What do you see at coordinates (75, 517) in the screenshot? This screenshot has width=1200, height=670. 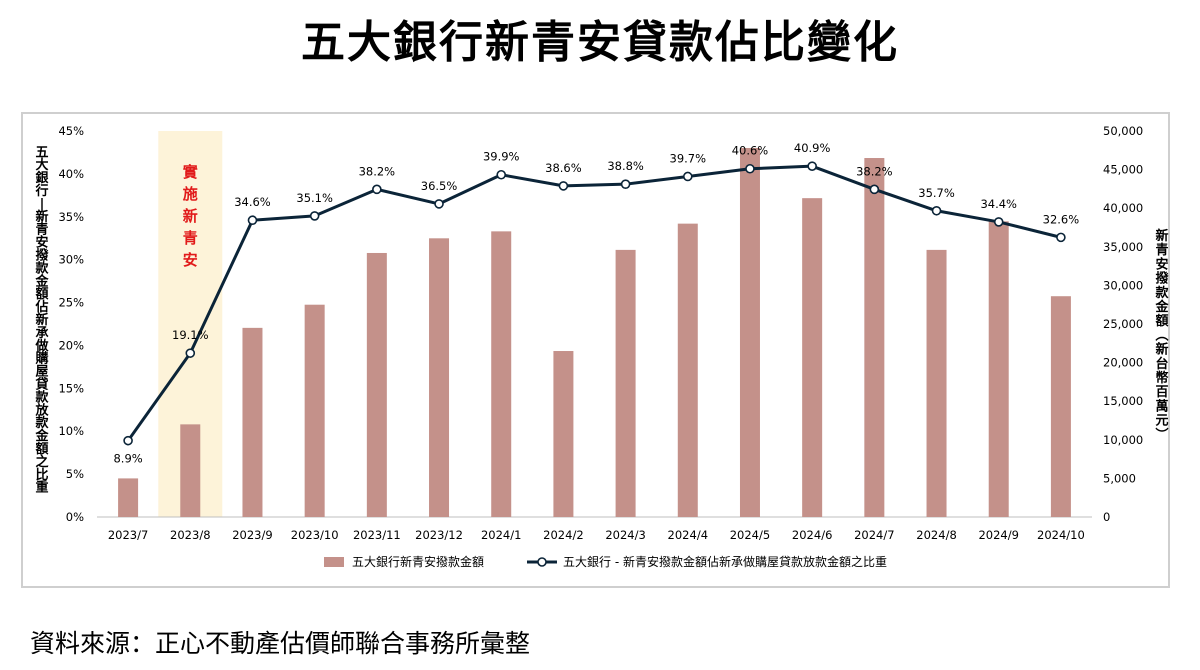 I see `y-left-tick-label: 0%` at bounding box center [75, 517].